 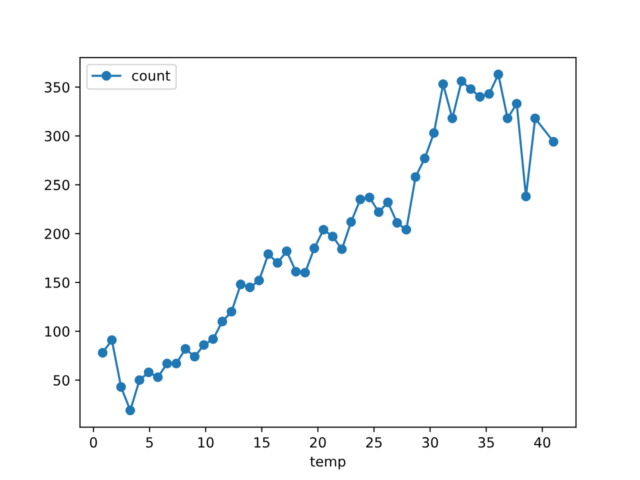 I want to click on x-tick-label: 25, so click(x=374, y=442).